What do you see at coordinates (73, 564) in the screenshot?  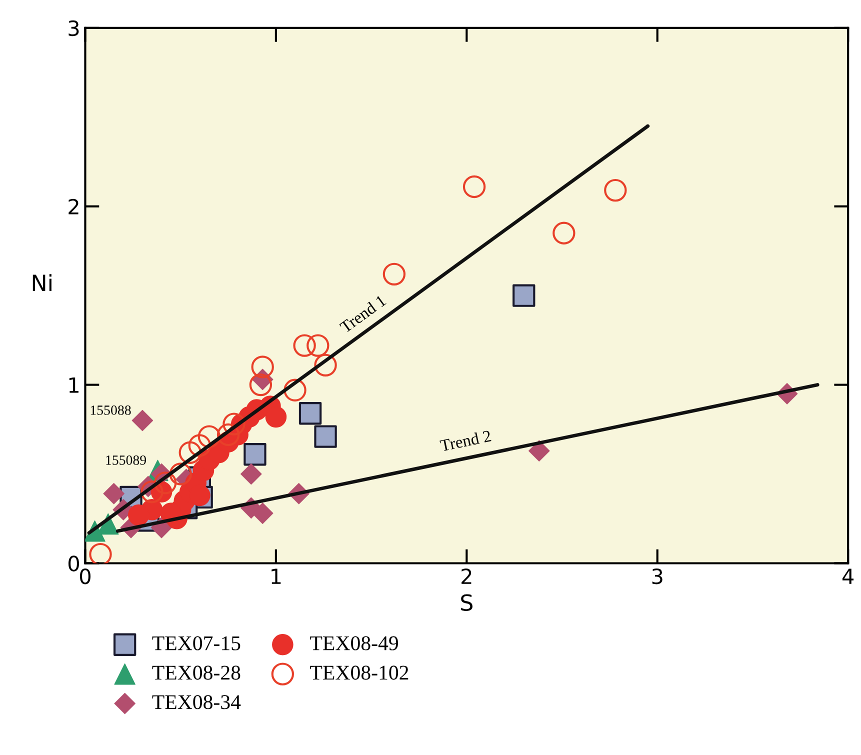 I see `y-tick-label: 0` at bounding box center [73, 564].